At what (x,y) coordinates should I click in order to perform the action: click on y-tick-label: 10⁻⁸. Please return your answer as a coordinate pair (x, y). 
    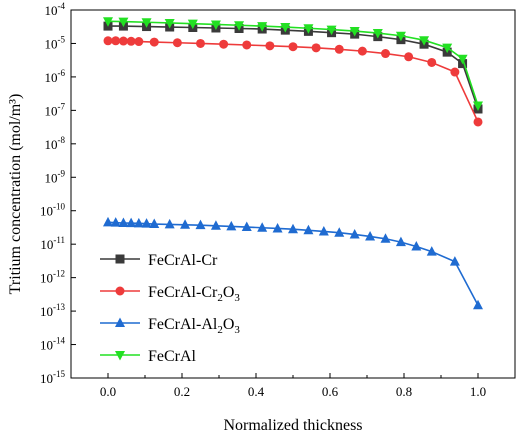
    Looking at the image, I should click on (55, 143).